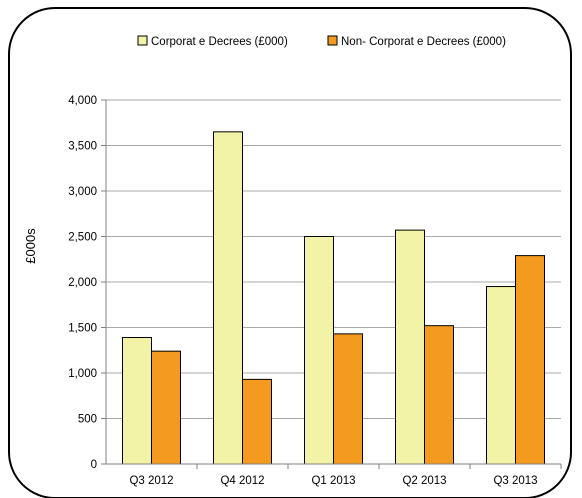 The width and height of the screenshot is (582, 498). What do you see at coordinates (242, 481) in the screenshot?
I see `x-tick-label: Q4 2012` at bounding box center [242, 481].